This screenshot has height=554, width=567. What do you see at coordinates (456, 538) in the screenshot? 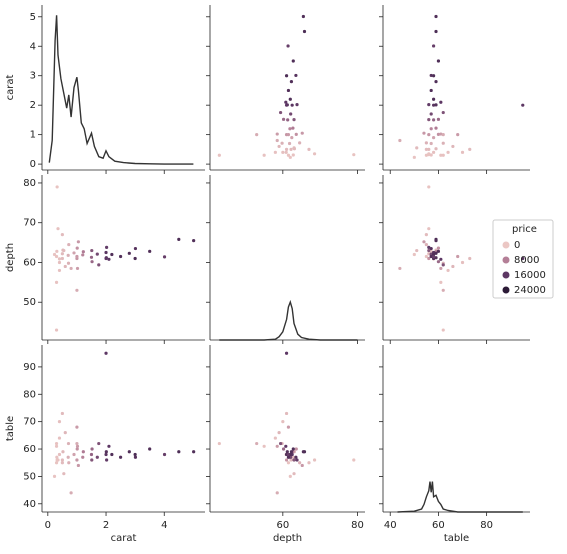
I see `x-axis-label: table` at bounding box center [456, 538].